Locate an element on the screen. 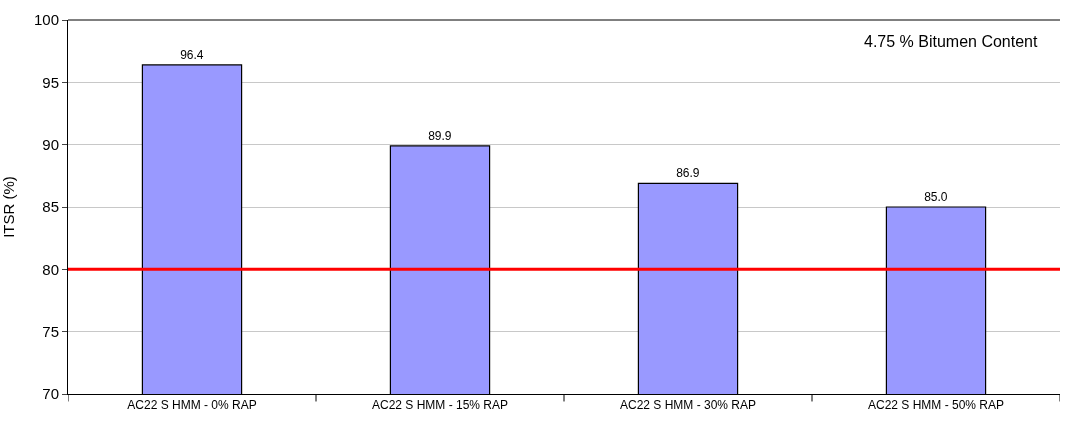 The height and width of the screenshot is (424, 1068). annotation: 4.75 % Bitumen Content is located at coordinates (951, 41).